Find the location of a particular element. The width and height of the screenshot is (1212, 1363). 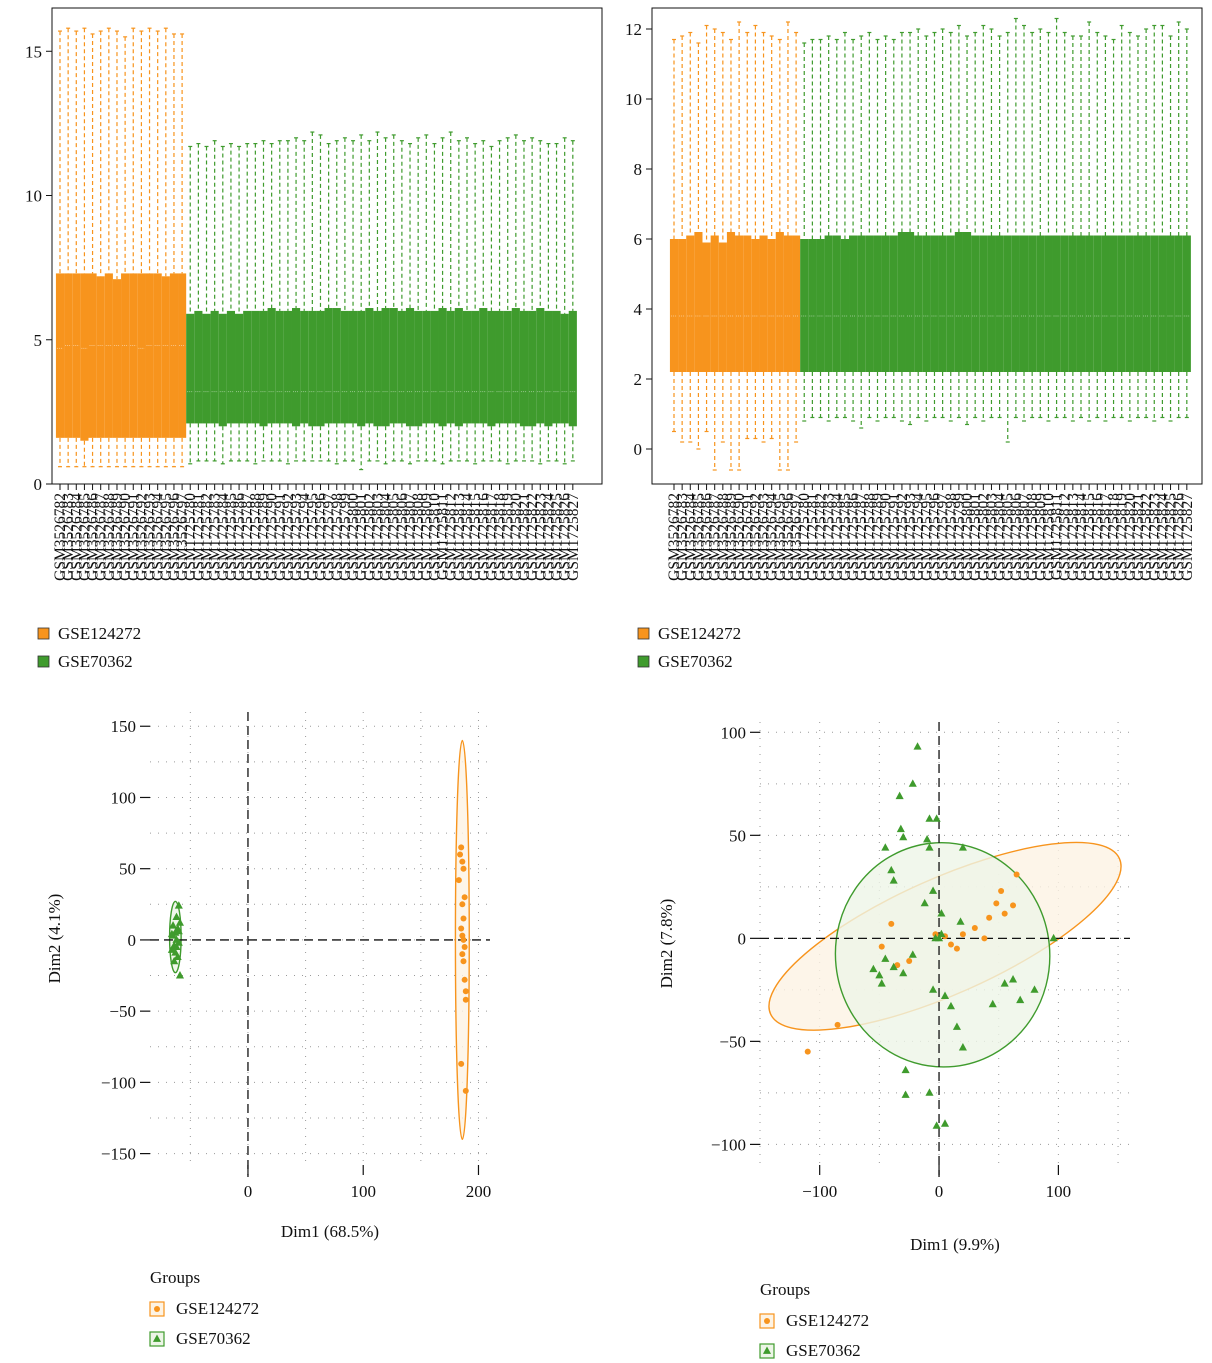

legend-swatch is located at coordinates (643, 633).